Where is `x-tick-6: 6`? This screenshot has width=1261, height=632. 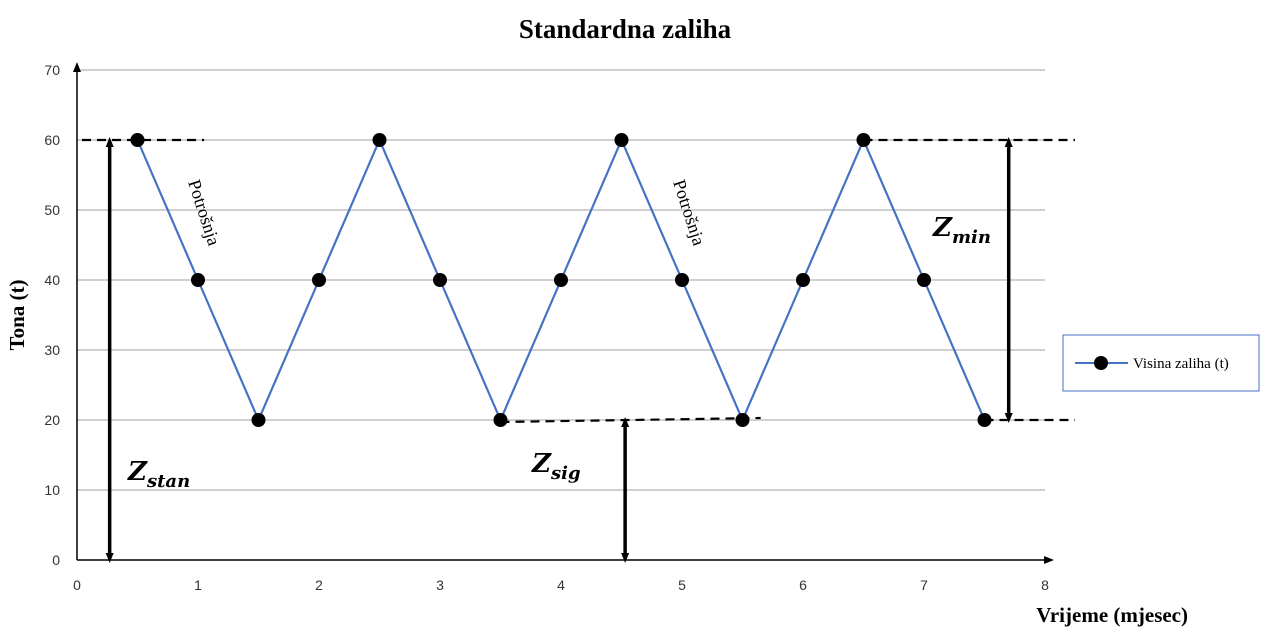 x-tick-6: 6 is located at coordinates (803, 585).